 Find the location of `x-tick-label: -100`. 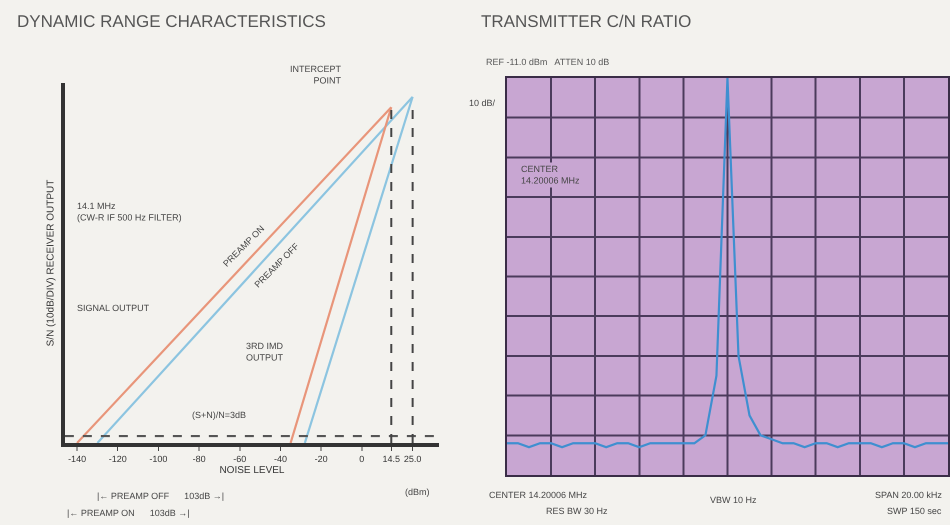

x-tick-label: -100 is located at coordinates (158, 459).